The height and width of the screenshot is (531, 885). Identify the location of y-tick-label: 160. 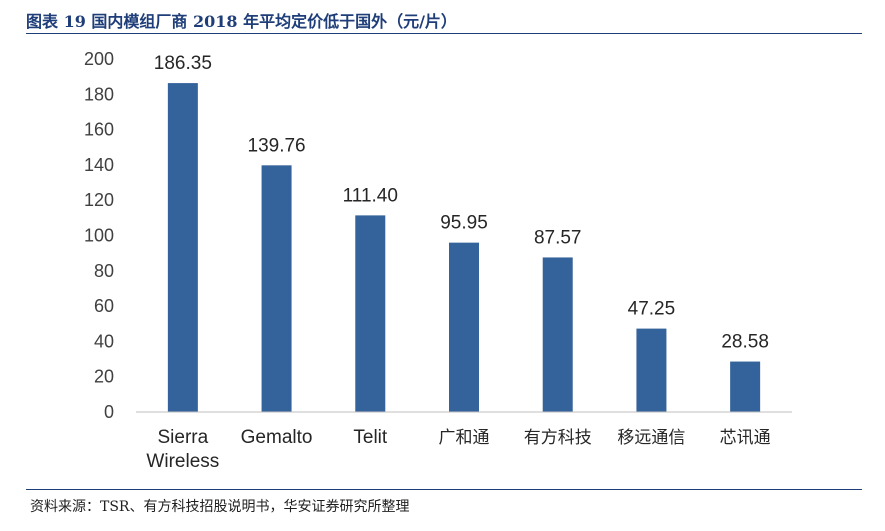
(99, 130).